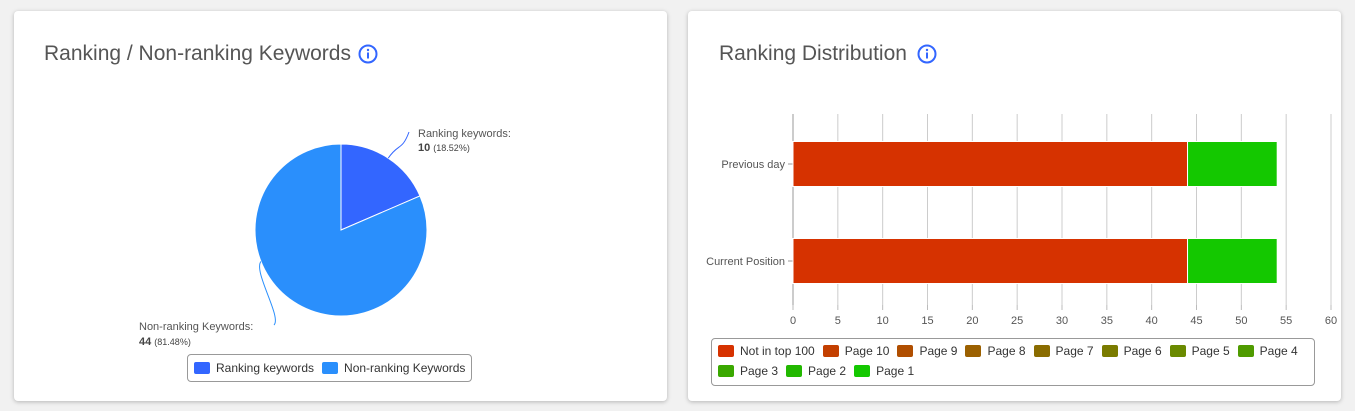  Describe the element at coordinates (196, 327) in the screenshot. I see `pie-label-title: Non-ranking Keywords:` at that location.